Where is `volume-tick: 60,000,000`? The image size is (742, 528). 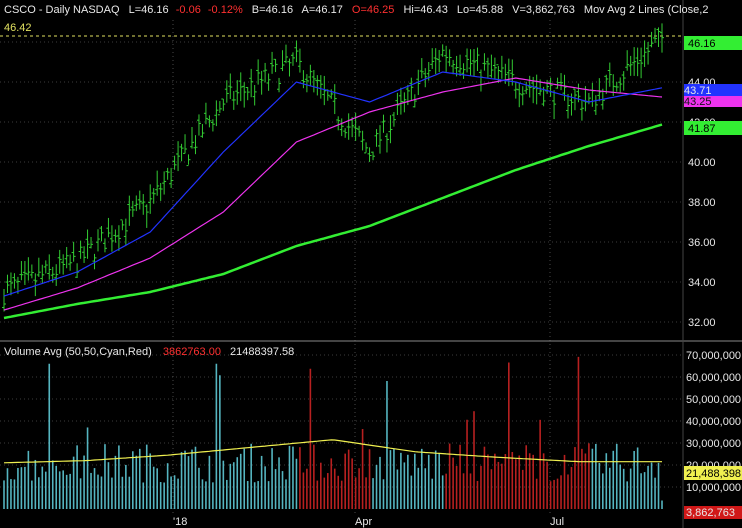
volume-tick: 60,000,000 is located at coordinates (713, 378).